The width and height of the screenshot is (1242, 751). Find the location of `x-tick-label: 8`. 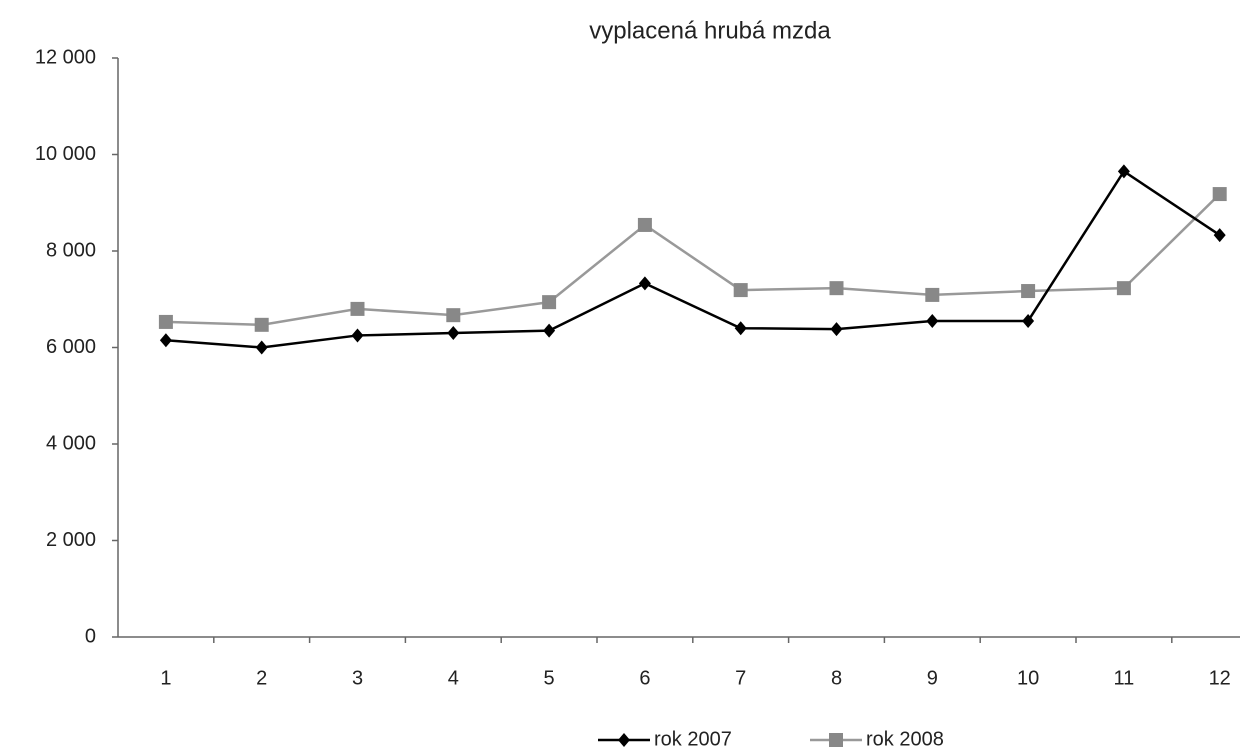

x-tick-label: 8 is located at coordinates (836, 678).